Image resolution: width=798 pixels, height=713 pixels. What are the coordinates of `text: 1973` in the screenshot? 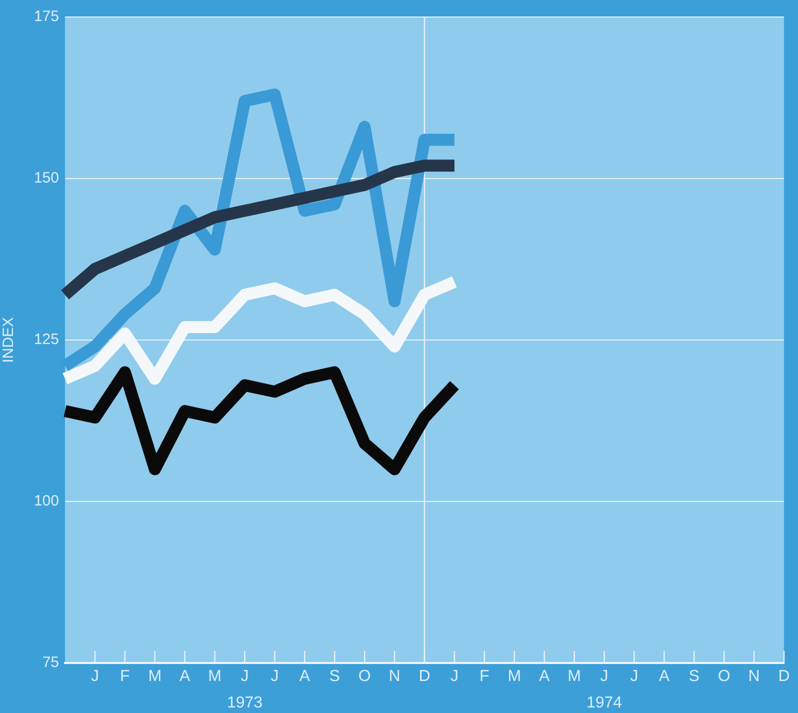 It's located at (244, 703).